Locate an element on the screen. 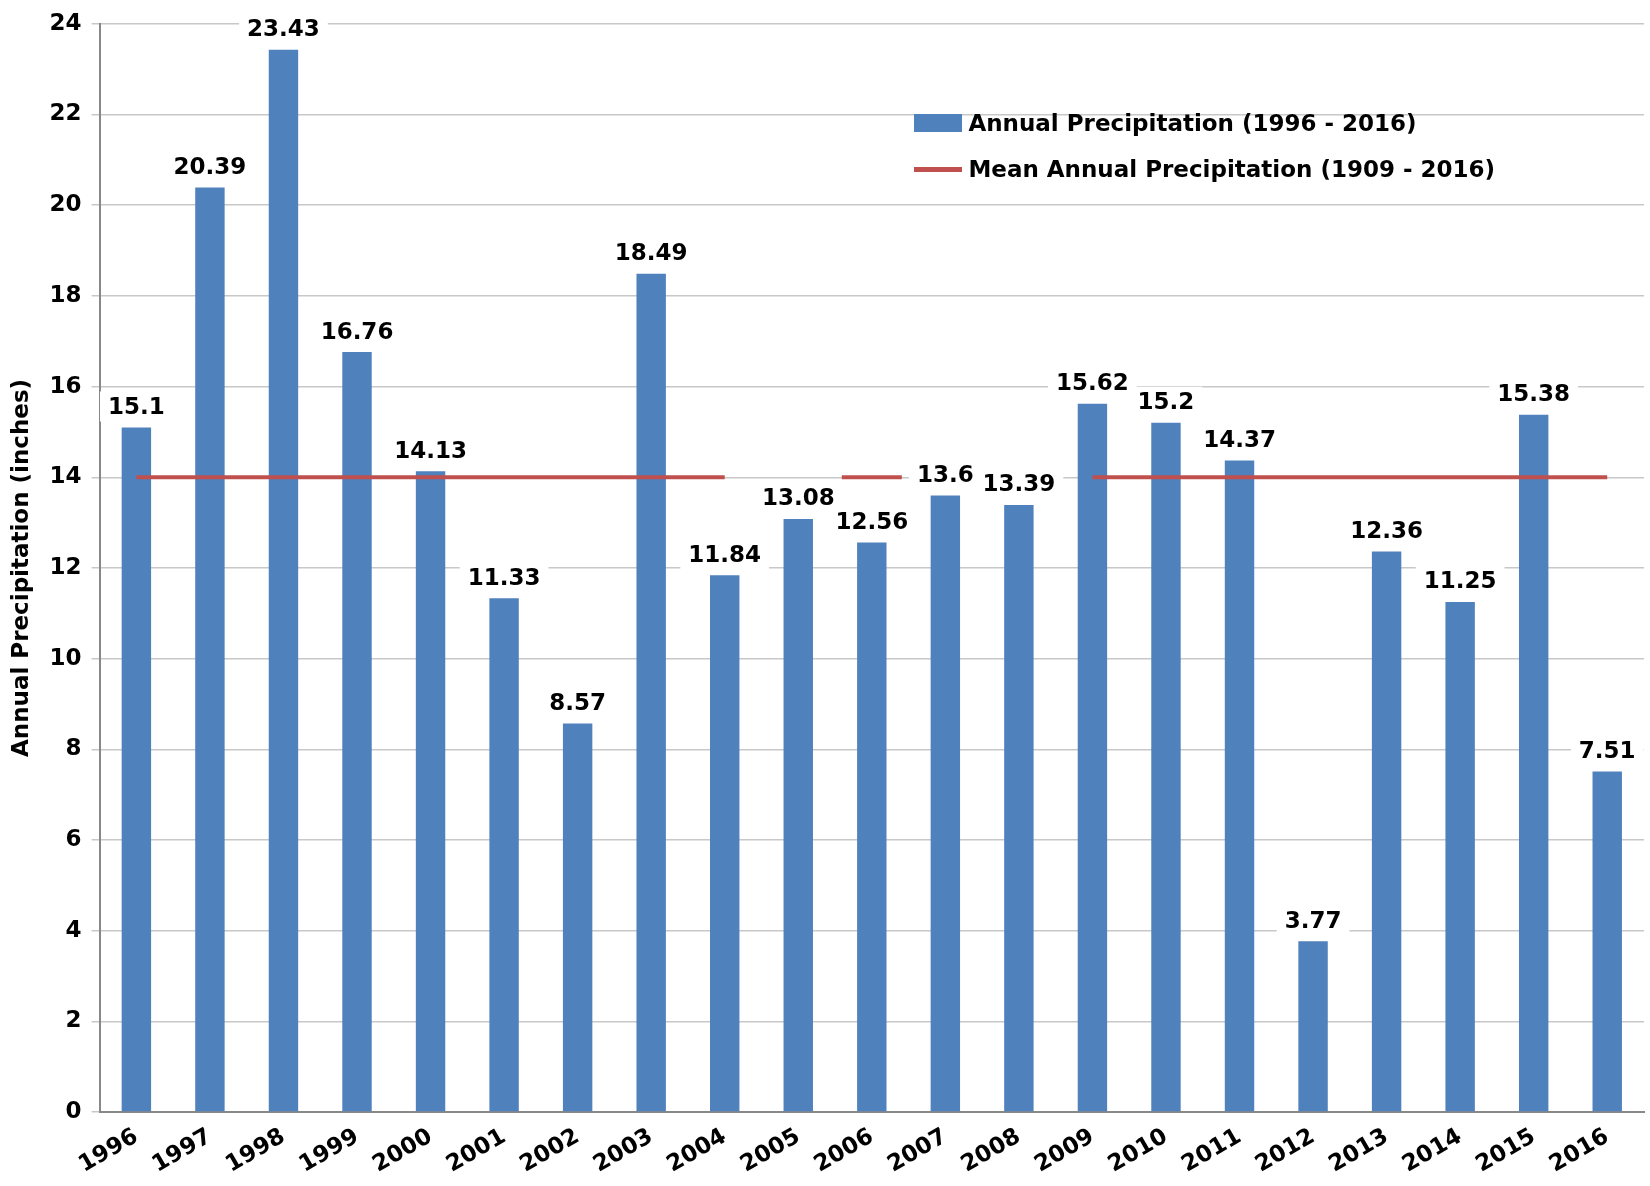 The image size is (1650, 1186). data-label: 7.51 is located at coordinates (1607, 750).